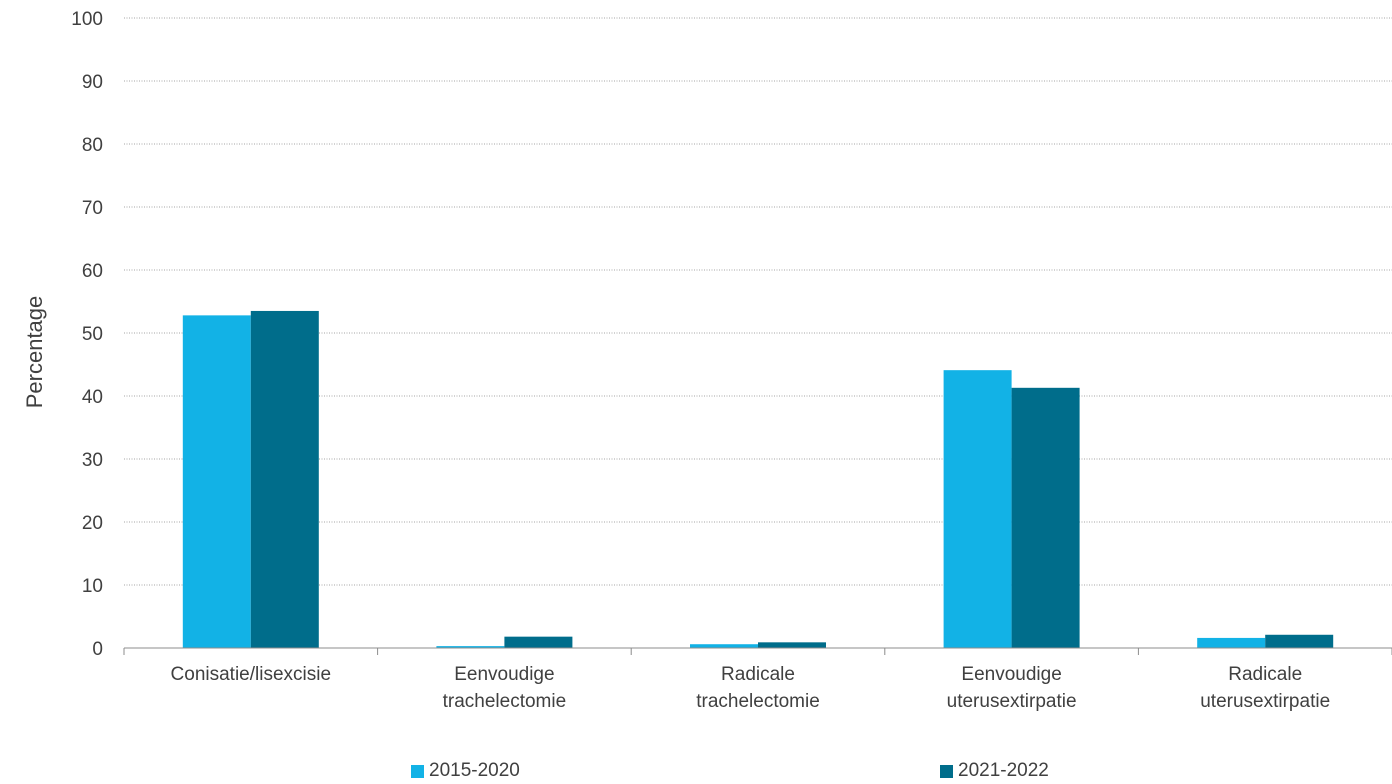 The height and width of the screenshot is (784, 1392). What do you see at coordinates (92, 145) in the screenshot?
I see `y-tick-label: 80` at bounding box center [92, 145].